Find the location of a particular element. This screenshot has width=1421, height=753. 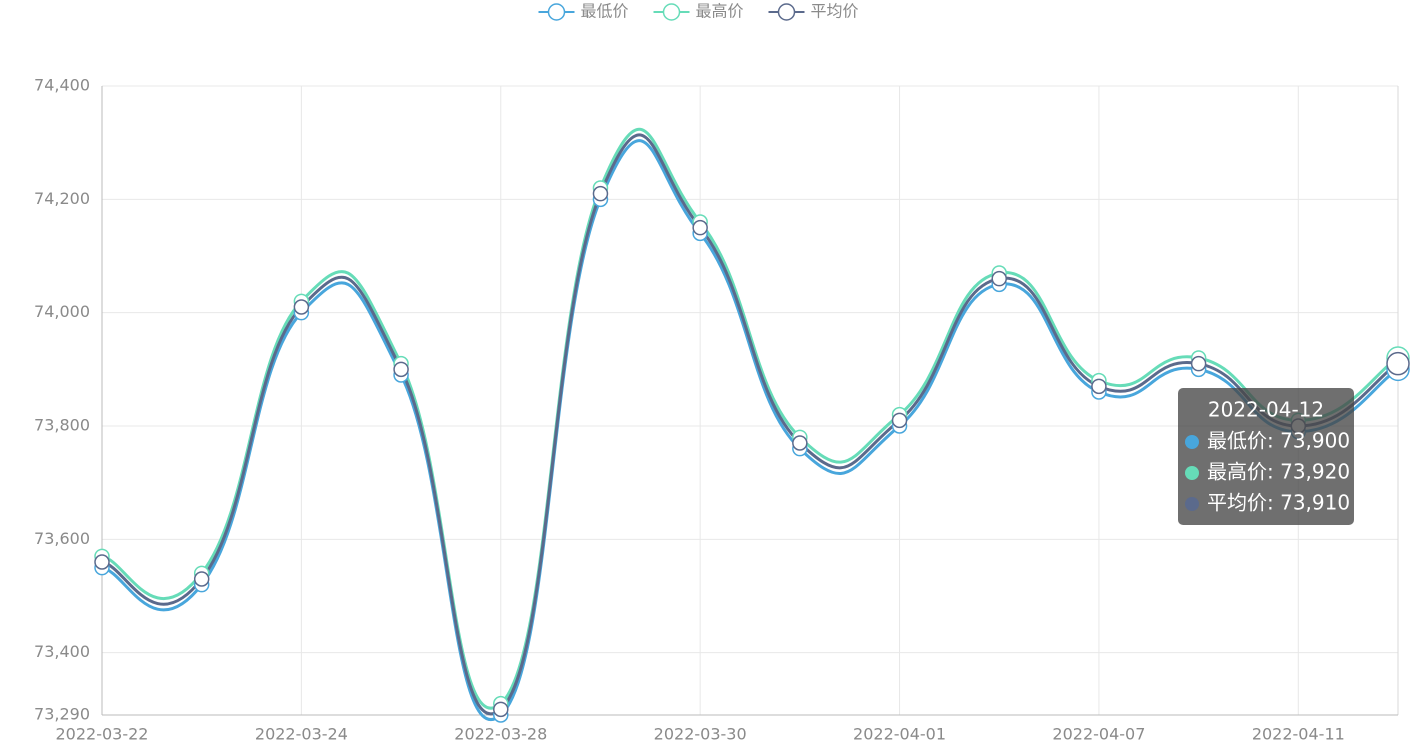

x-tick-label: 2022-04-07 is located at coordinates (1098, 734).